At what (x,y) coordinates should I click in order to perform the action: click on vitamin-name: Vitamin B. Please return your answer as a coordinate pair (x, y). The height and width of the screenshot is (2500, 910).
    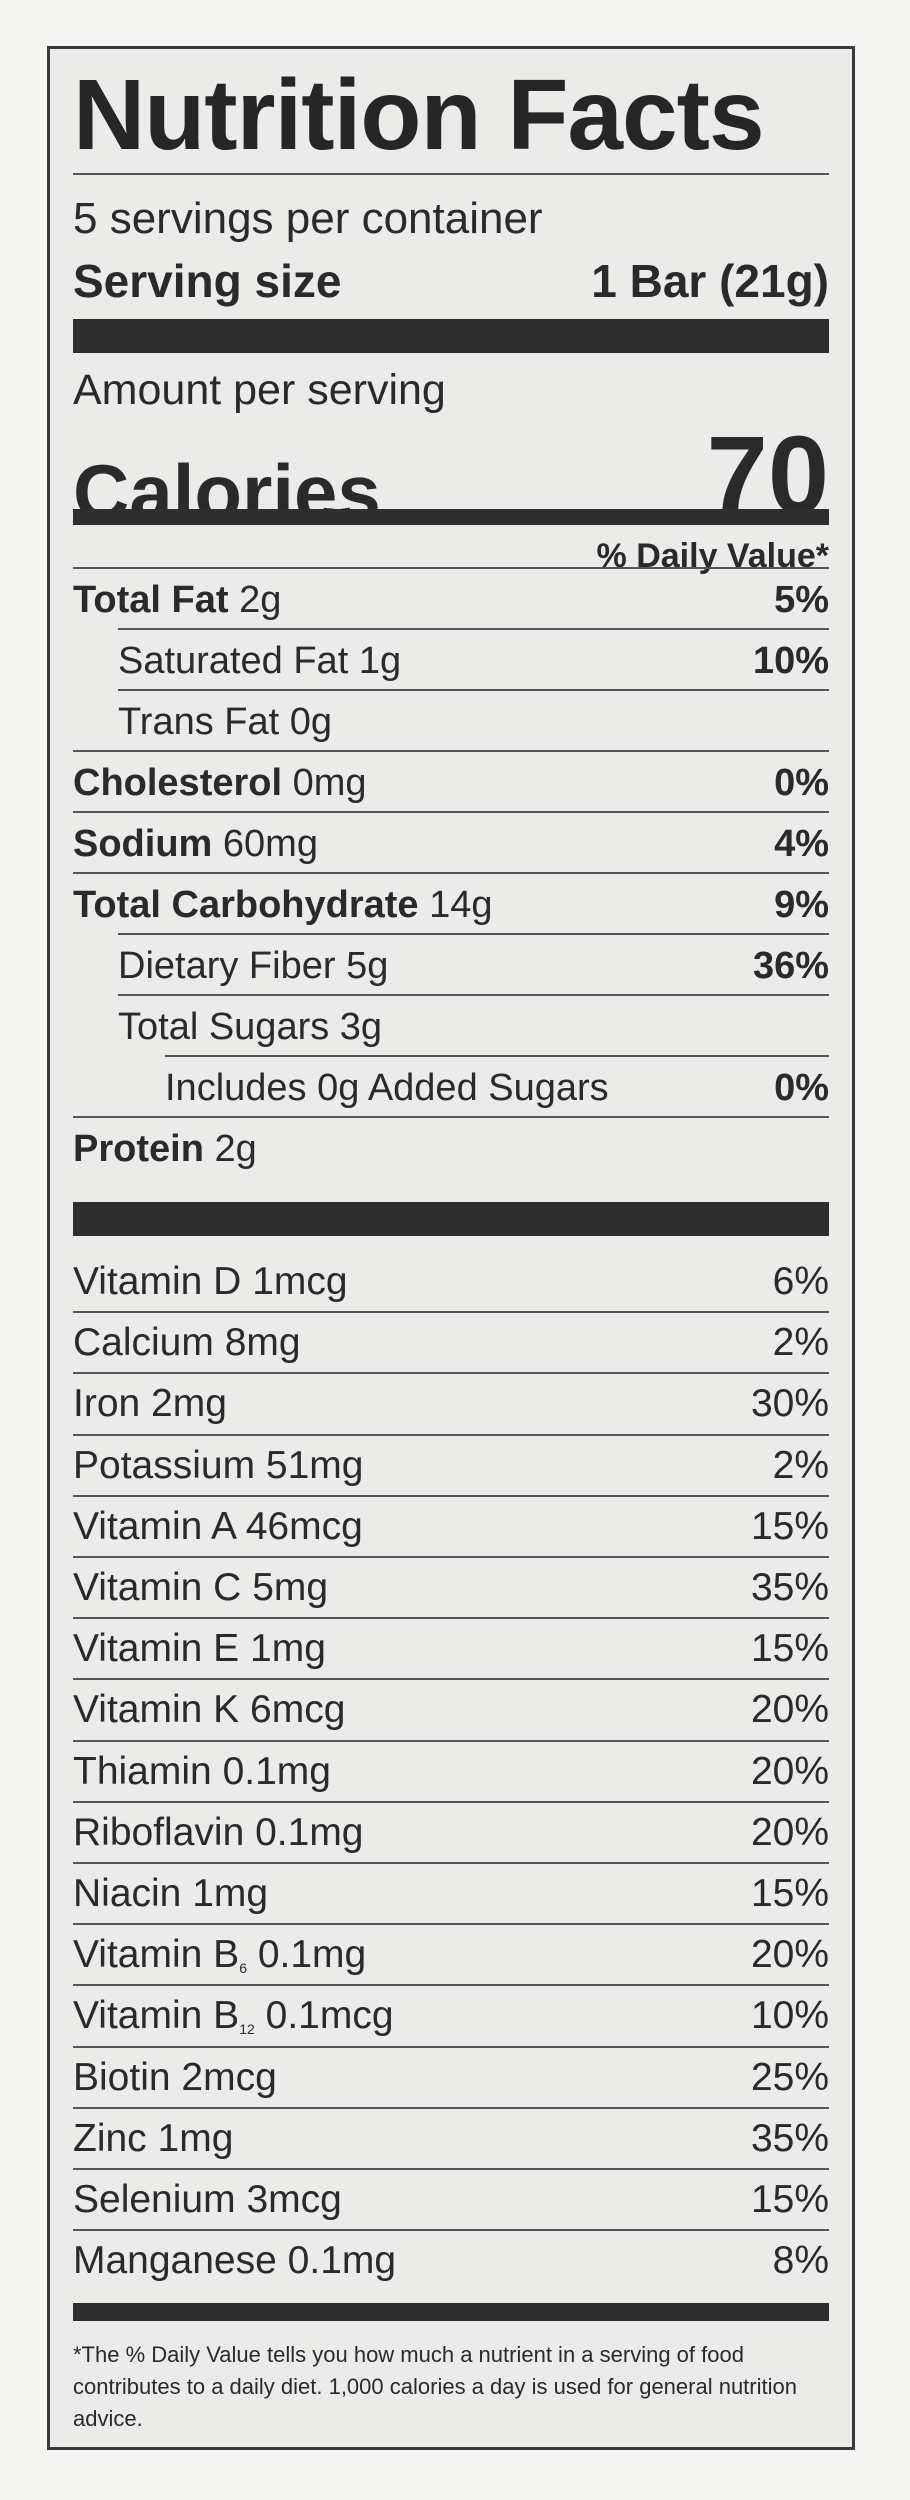
    Looking at the image, I should click on (156, 1955).